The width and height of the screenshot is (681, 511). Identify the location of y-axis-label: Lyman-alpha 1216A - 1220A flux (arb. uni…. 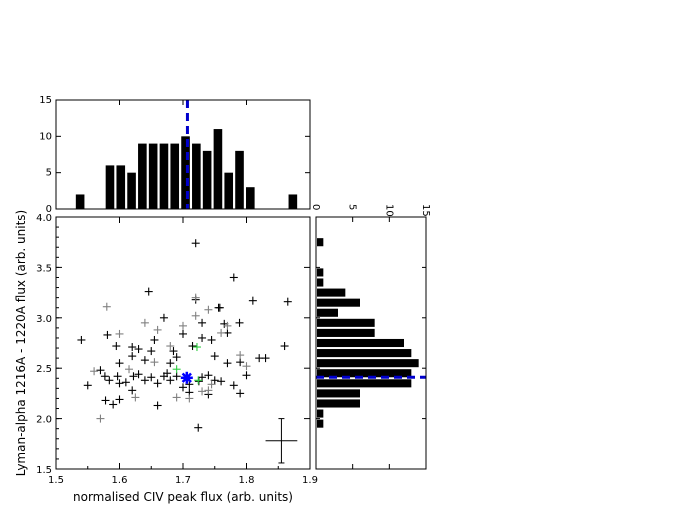
(21, 343).